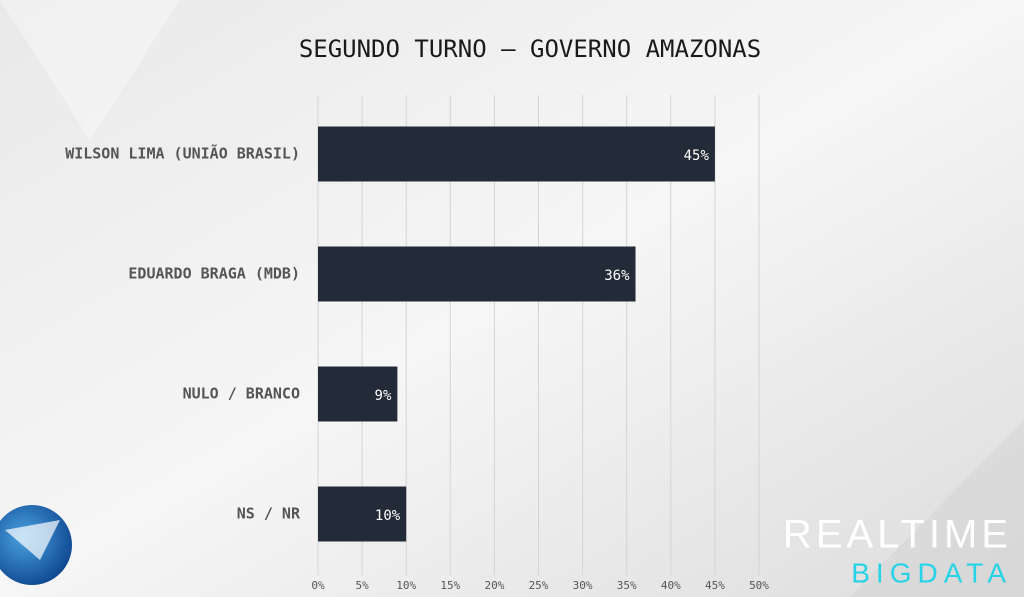 The image size is (1024, 597). I want to click on x-tick-label: 50%, so click(759, 585).